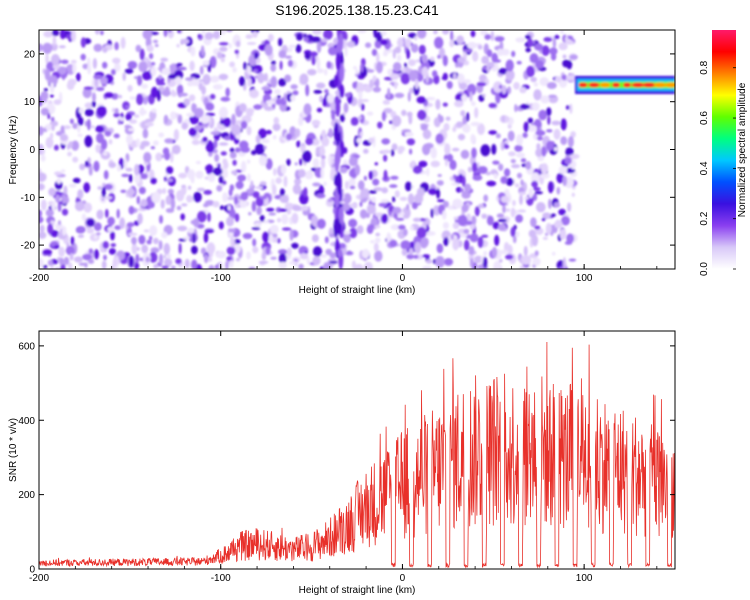 This screenshot has height=600, width=750. I want to click on spectrogram-y-tick-label: -10, so click(28, 198).